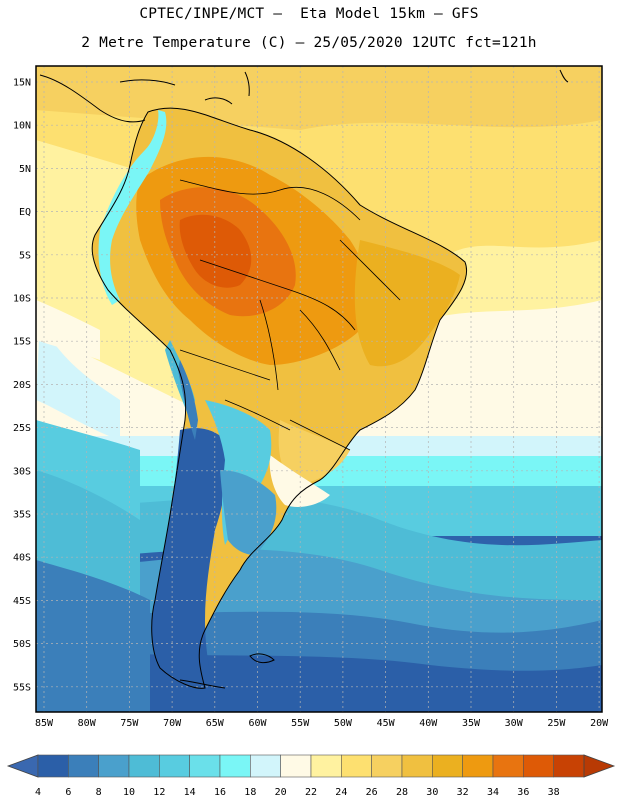  Describe the element at coordinates (215, 723) in the screenshot. I see `lon-label: 65W` at that location.